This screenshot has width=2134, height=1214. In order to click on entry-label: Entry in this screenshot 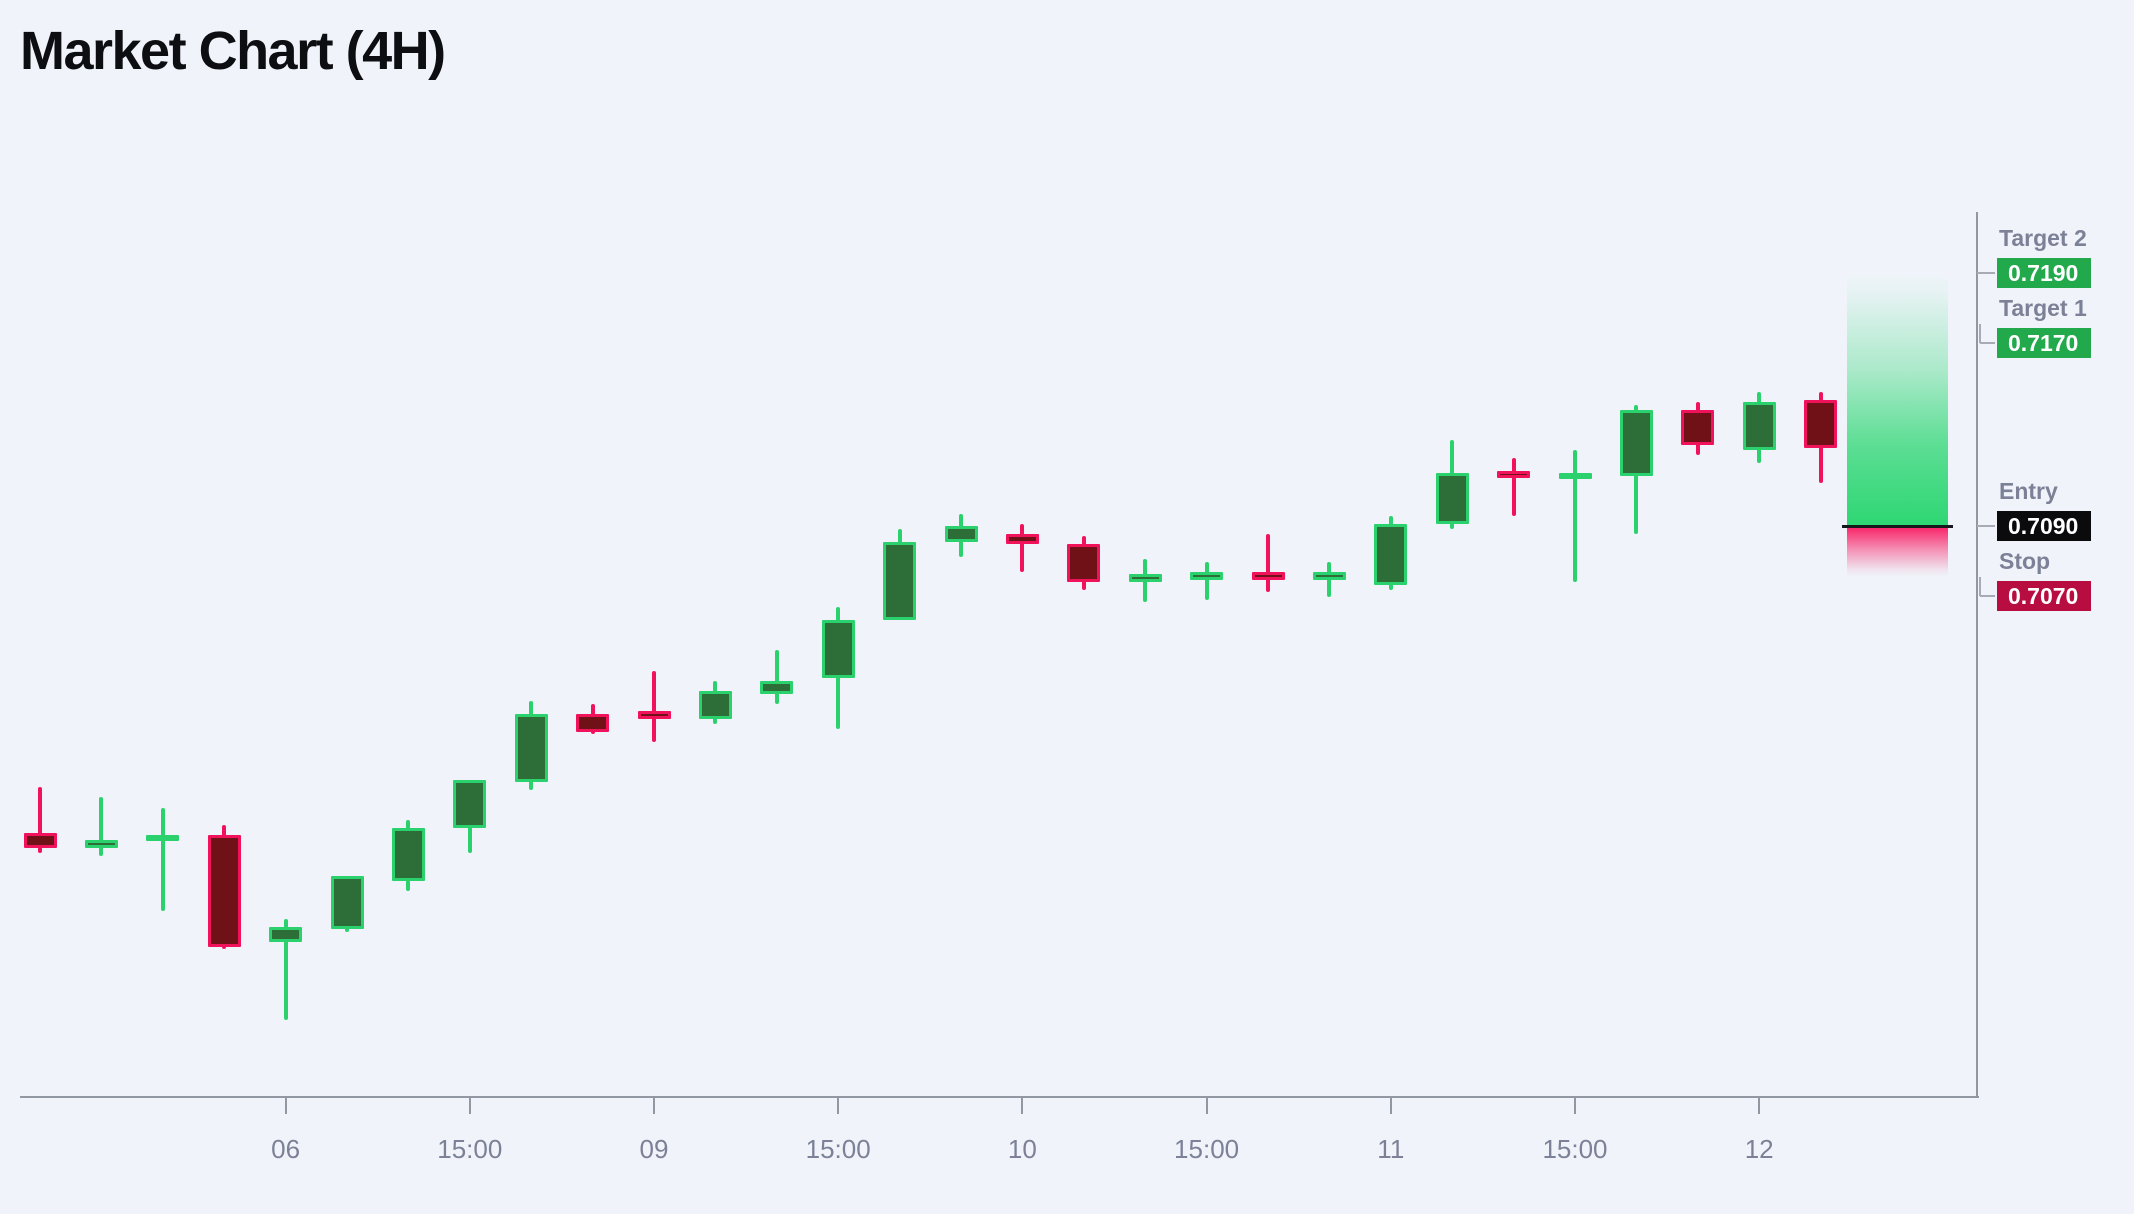, I will do `click(2028, 491)`.